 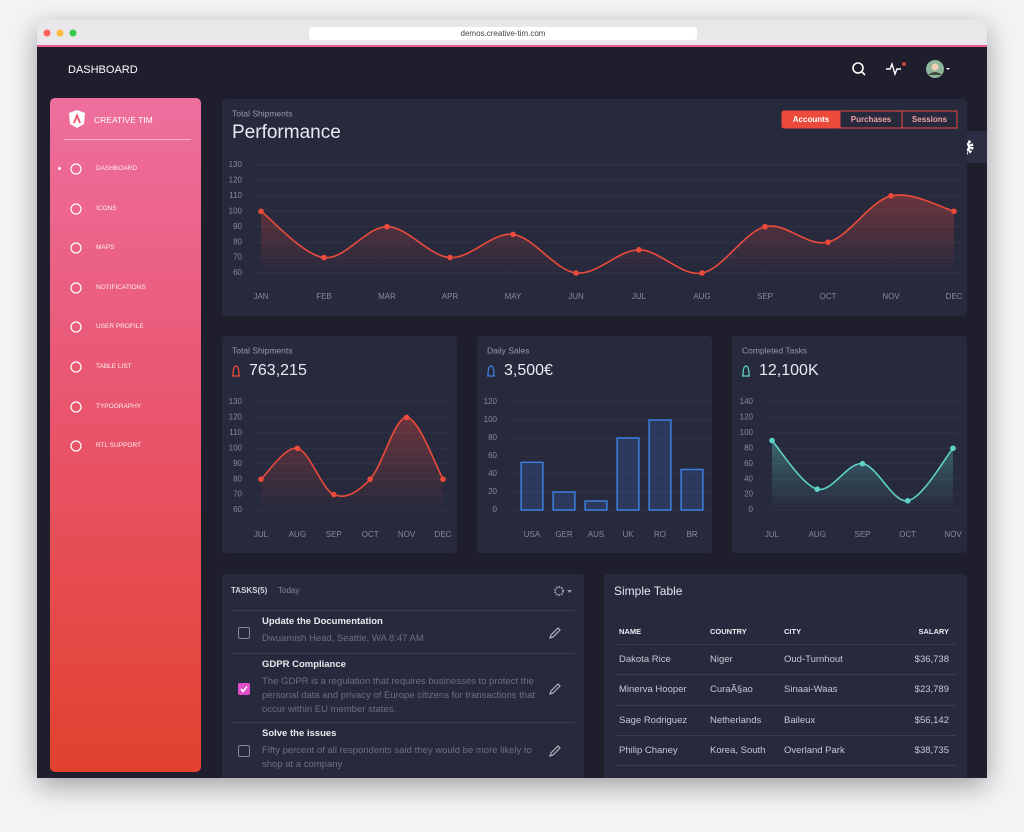 What do you see at coordinates (322, 621) in the screenshot?
I see `task-title: Update the Documentation` at bounding box center [322, 621].